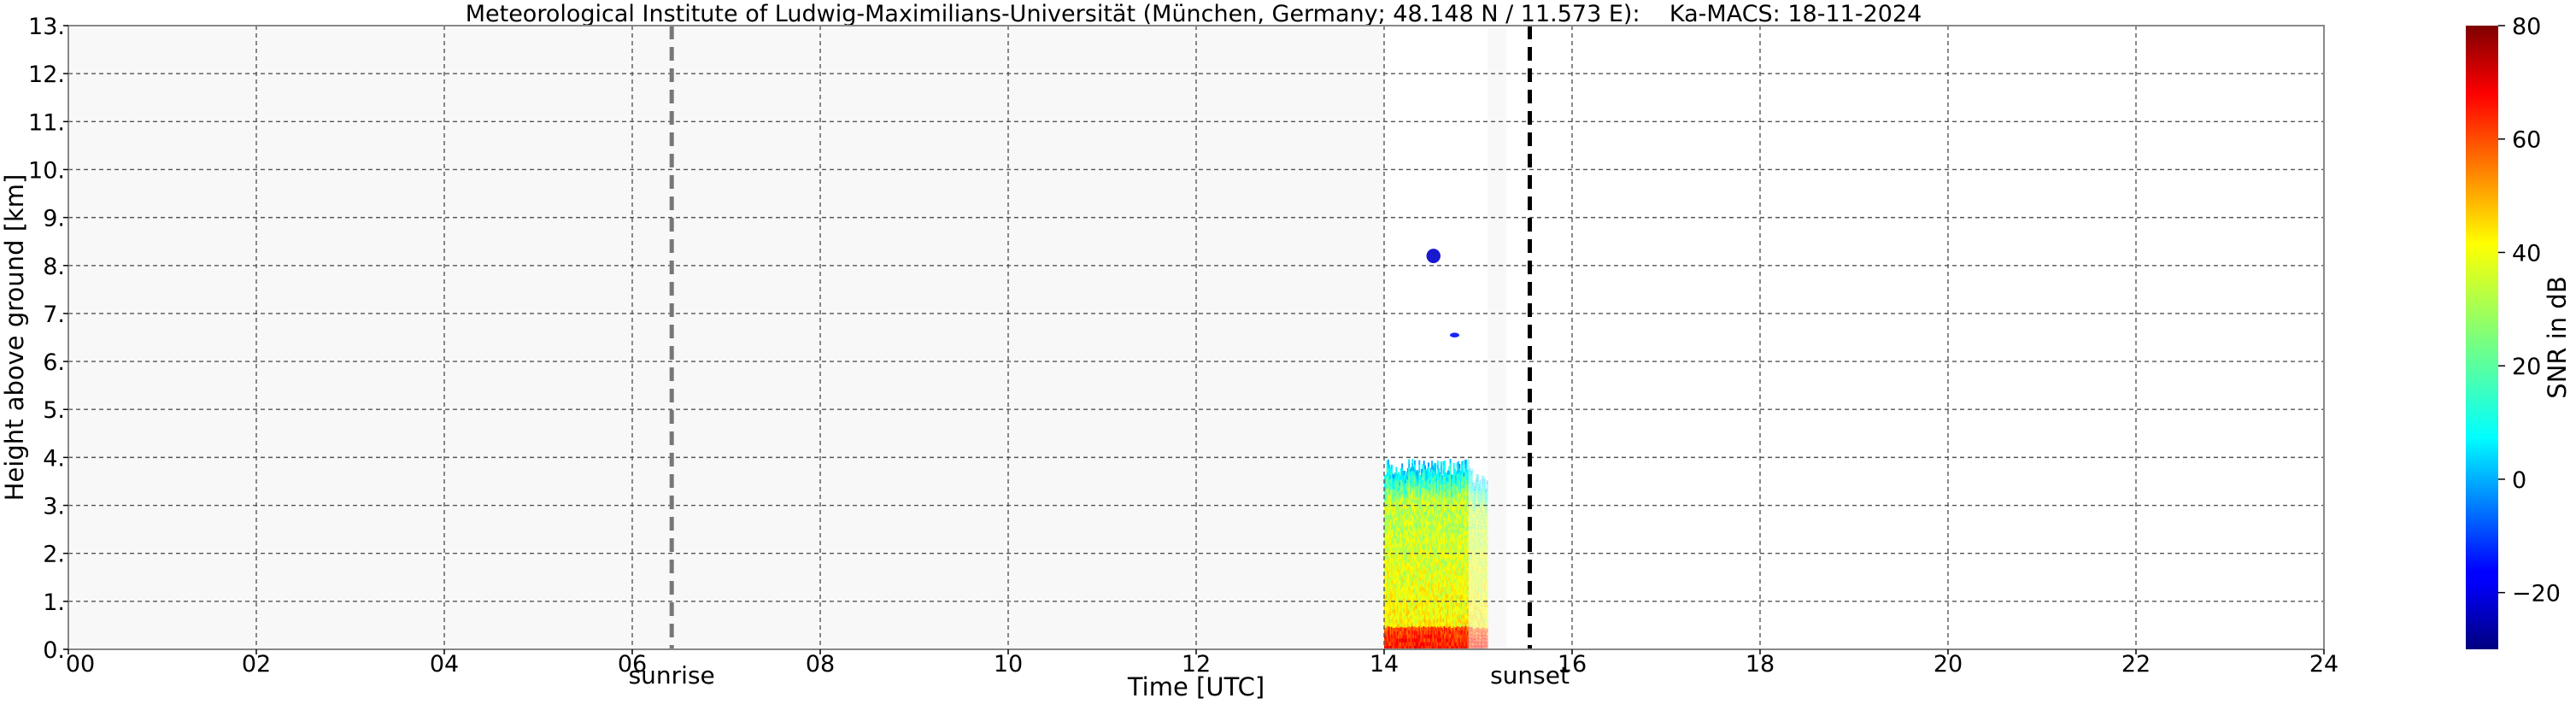 The width and height of the screenshot is (2576, 704). I want to click on colorbar-tick-label: 80, so click(2526, 27).